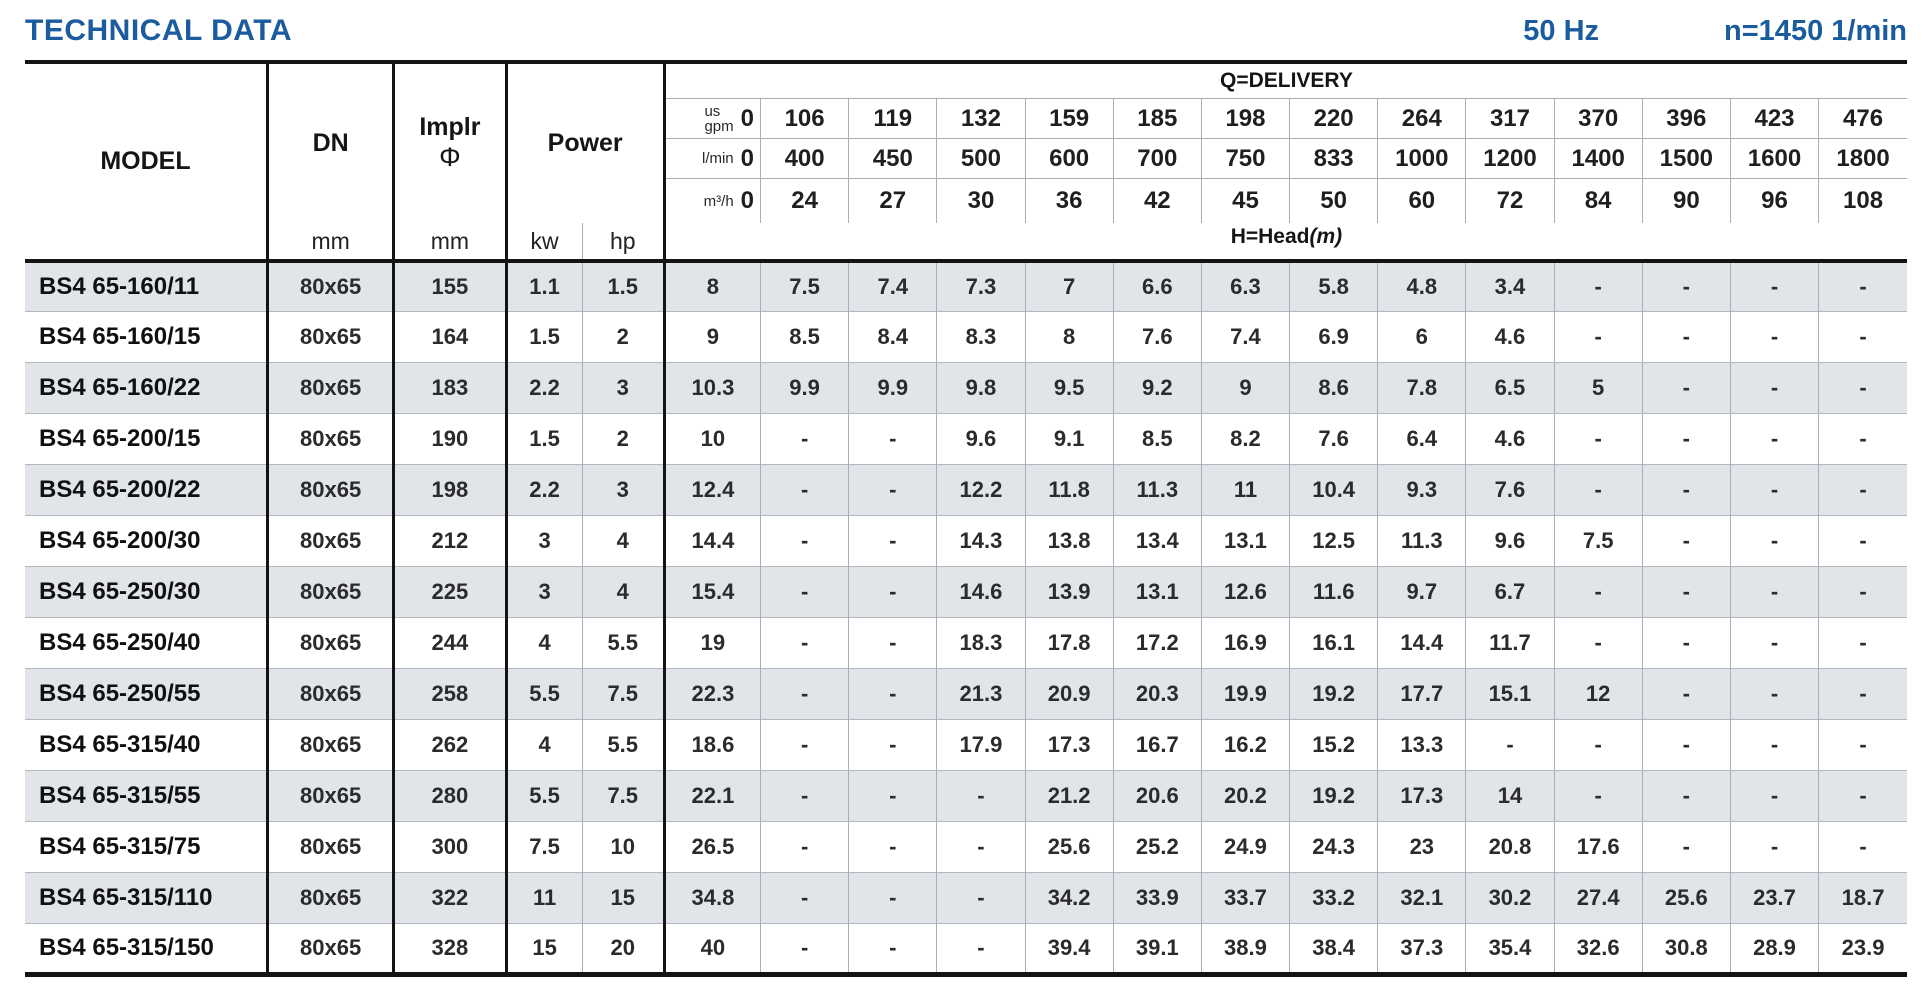  I want to click on flow-value-cell: 132, so click(981, 118).